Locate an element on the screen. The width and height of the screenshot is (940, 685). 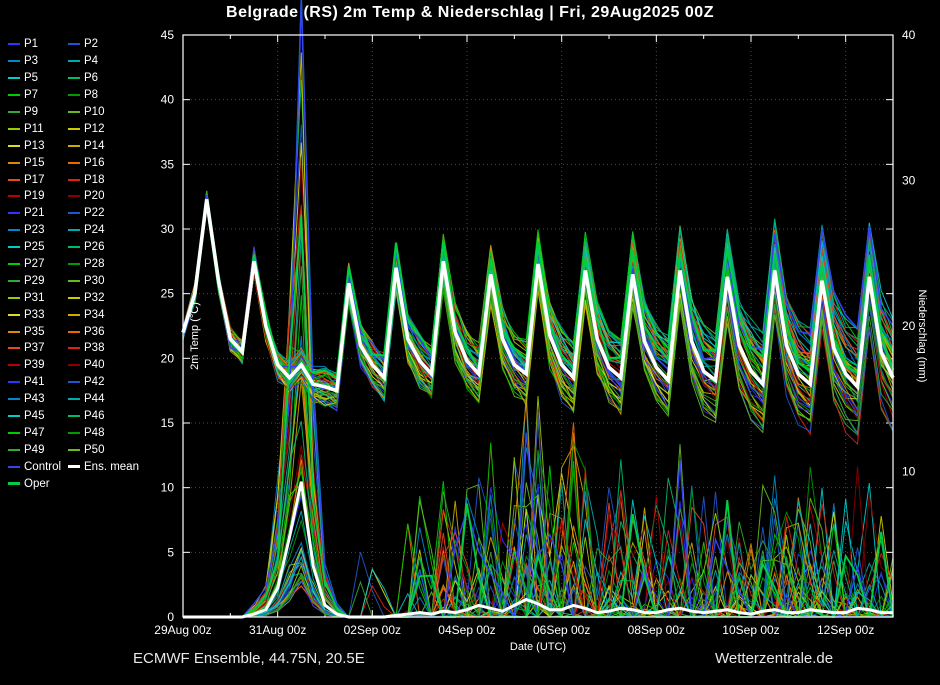
legend-item-p18: P18 is located at coordinates (86, 180).